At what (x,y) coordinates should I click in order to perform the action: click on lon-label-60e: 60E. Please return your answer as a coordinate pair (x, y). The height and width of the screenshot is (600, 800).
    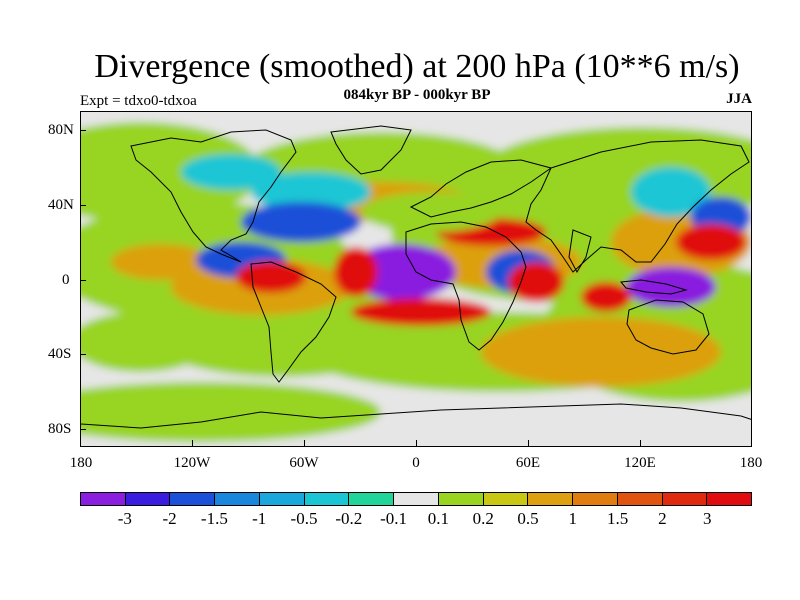
    Looking at the image, I should click on (528, 463).